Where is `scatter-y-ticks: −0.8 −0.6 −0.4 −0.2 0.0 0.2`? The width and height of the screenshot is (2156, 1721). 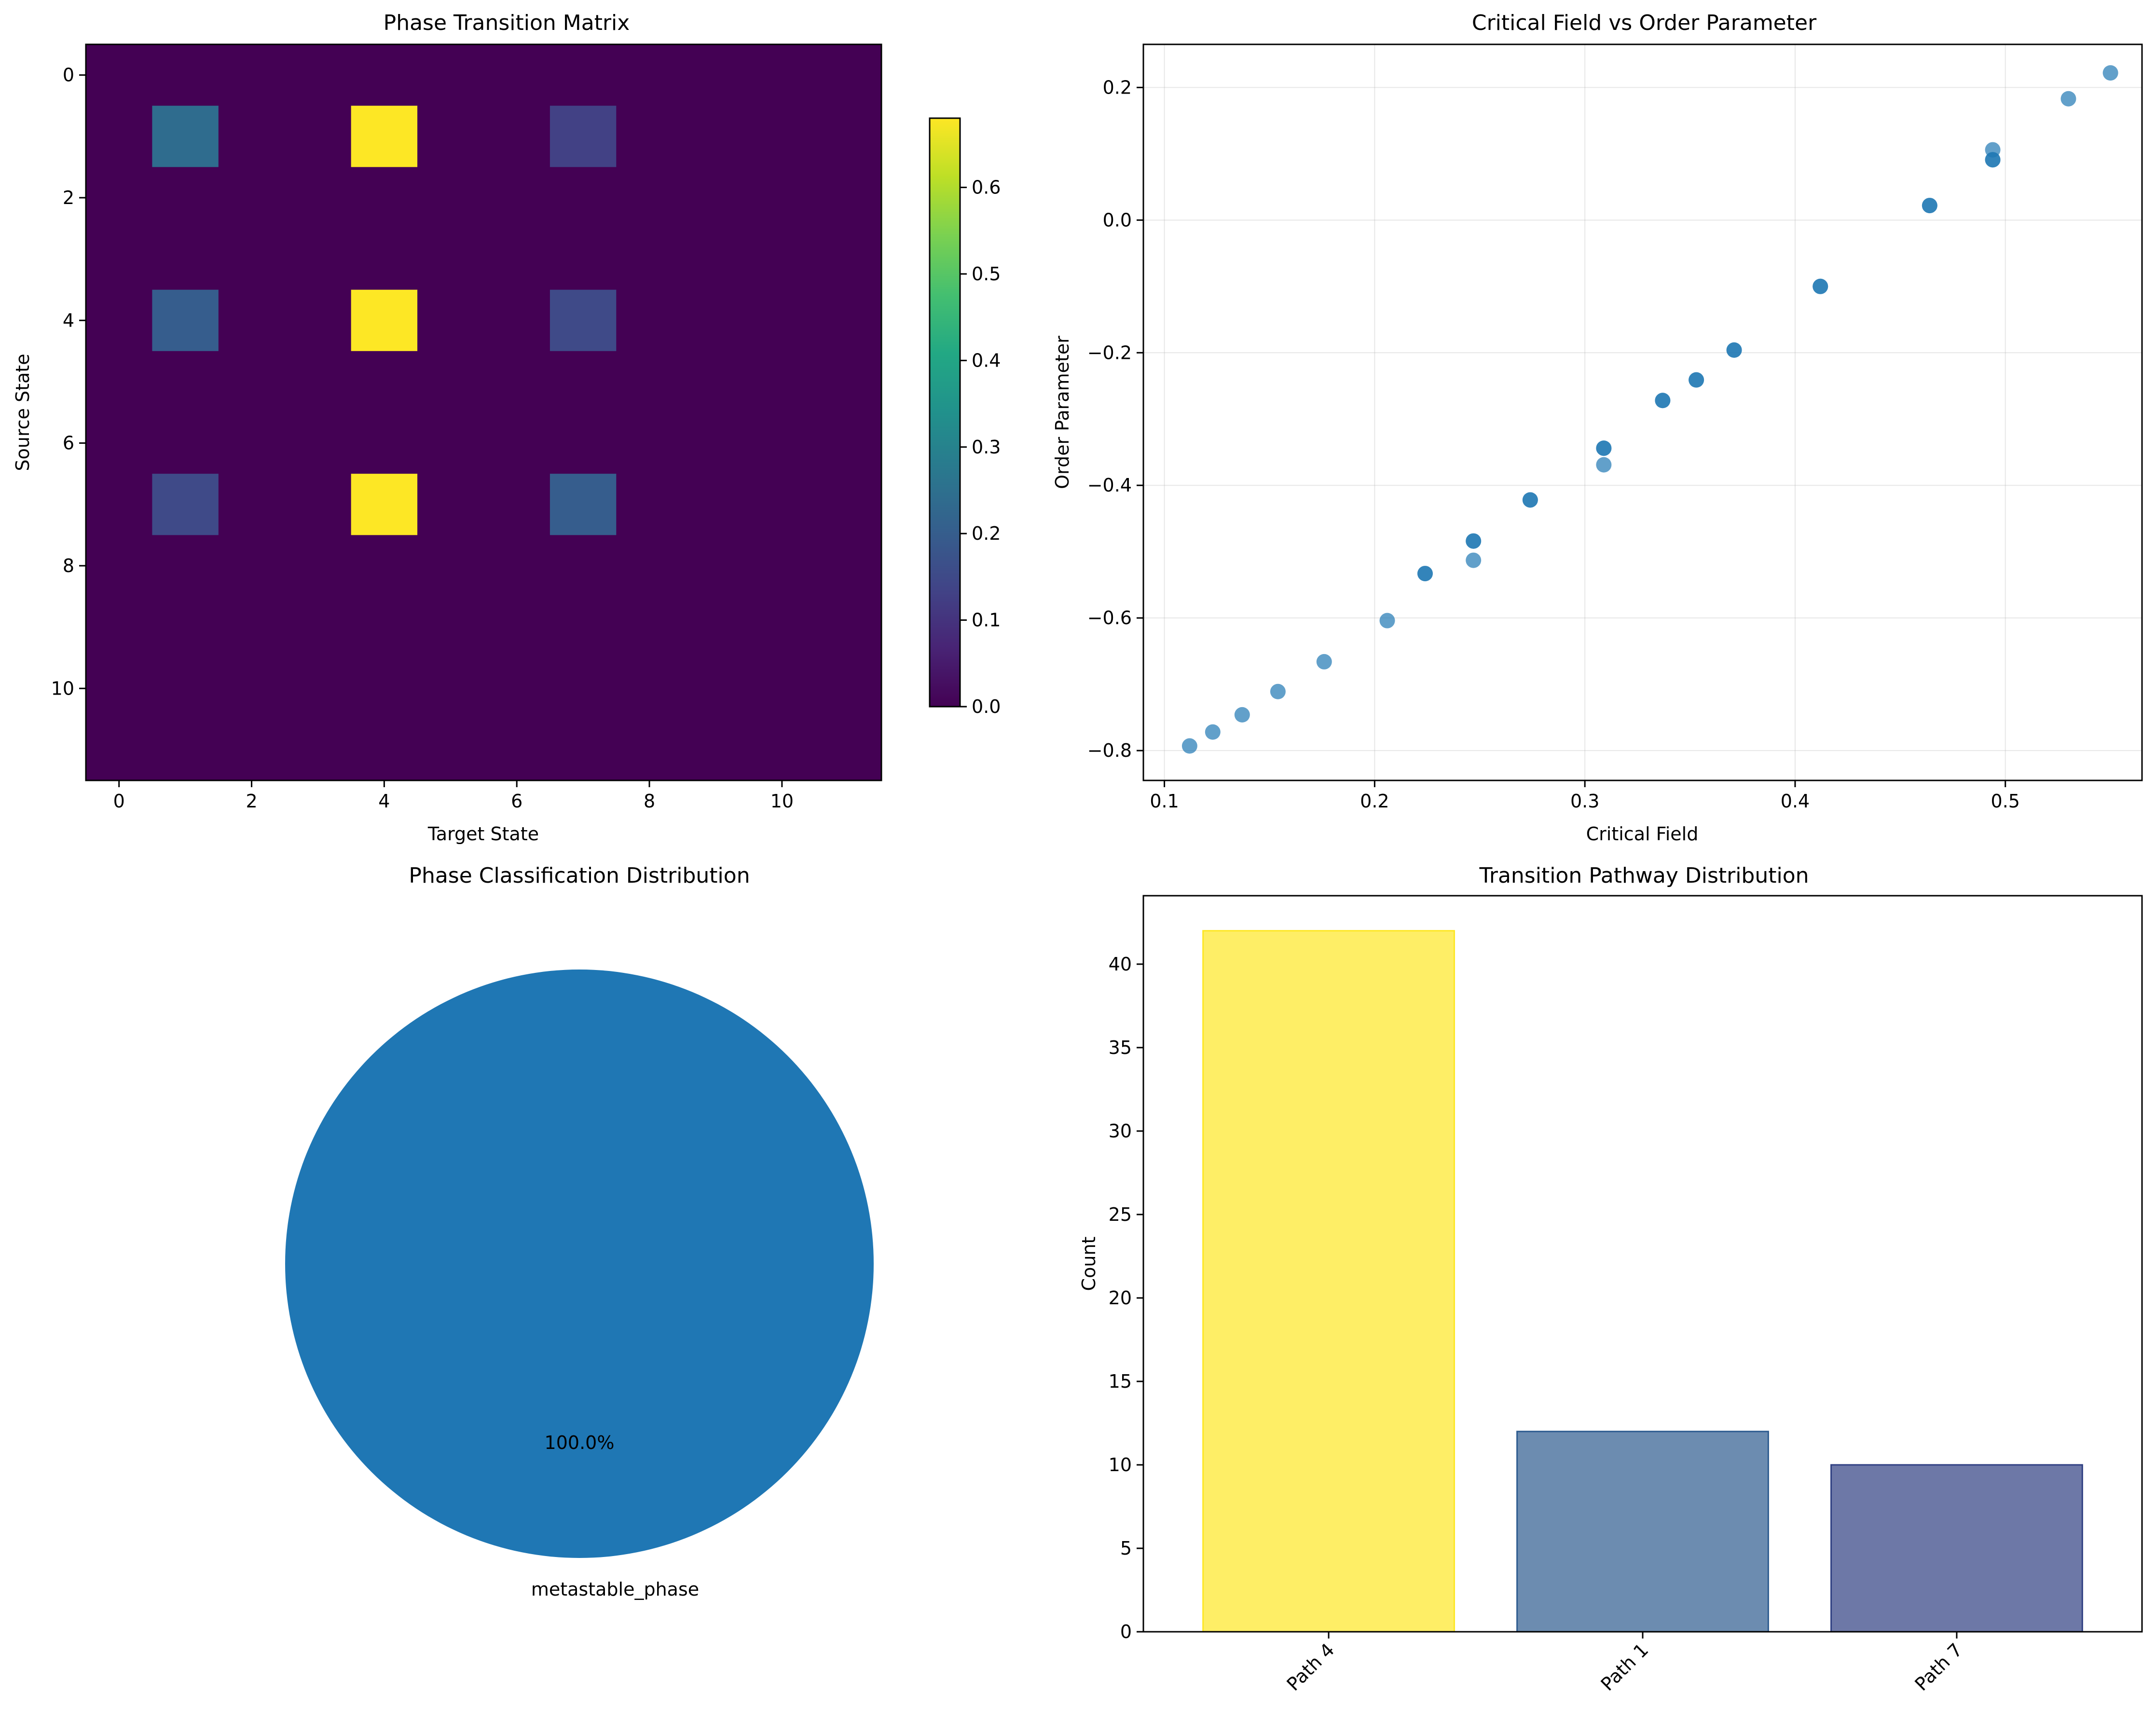 scatter-y-ticks: −0.8 −0.6 −0.4 −0.2 0.0 0.2 is located at coordinates (1115, 419).